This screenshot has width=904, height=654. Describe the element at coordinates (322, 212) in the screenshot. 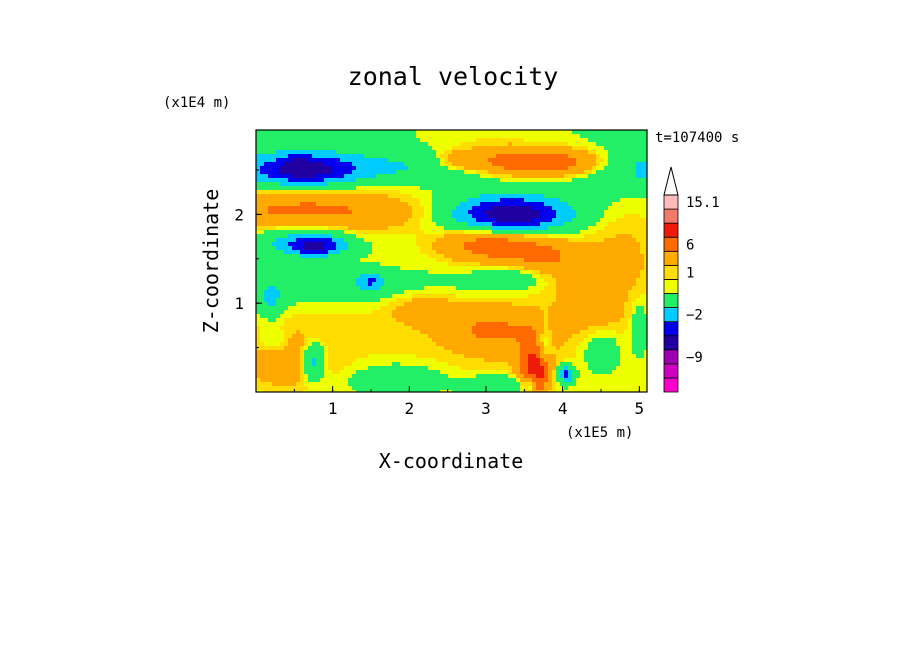

I see `heatmap-cell-1976` at that location.